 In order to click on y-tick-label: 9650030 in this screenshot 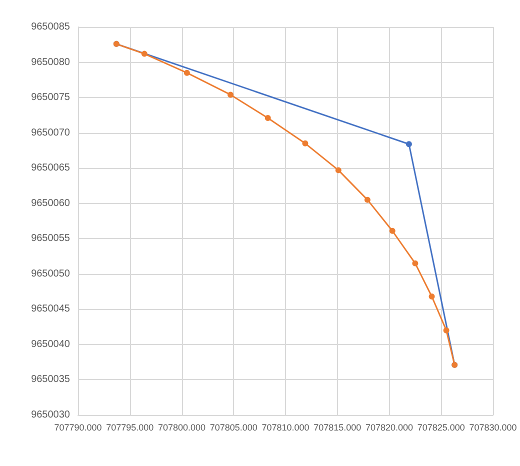, I will do `click(50, 415)`.